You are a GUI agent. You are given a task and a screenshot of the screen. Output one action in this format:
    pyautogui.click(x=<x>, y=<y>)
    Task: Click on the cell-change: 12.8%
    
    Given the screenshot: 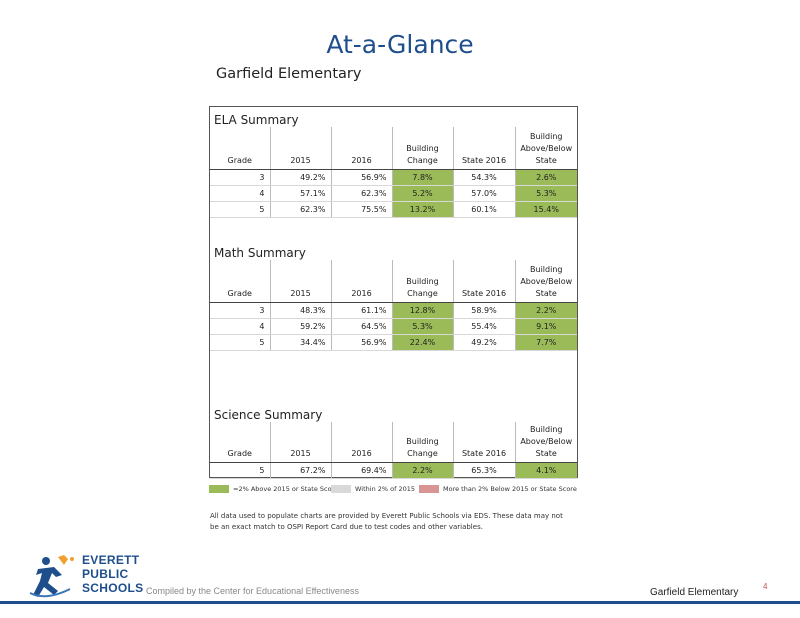 What is the action you would take?
    pyautogui.click(x=422, y=310)
    